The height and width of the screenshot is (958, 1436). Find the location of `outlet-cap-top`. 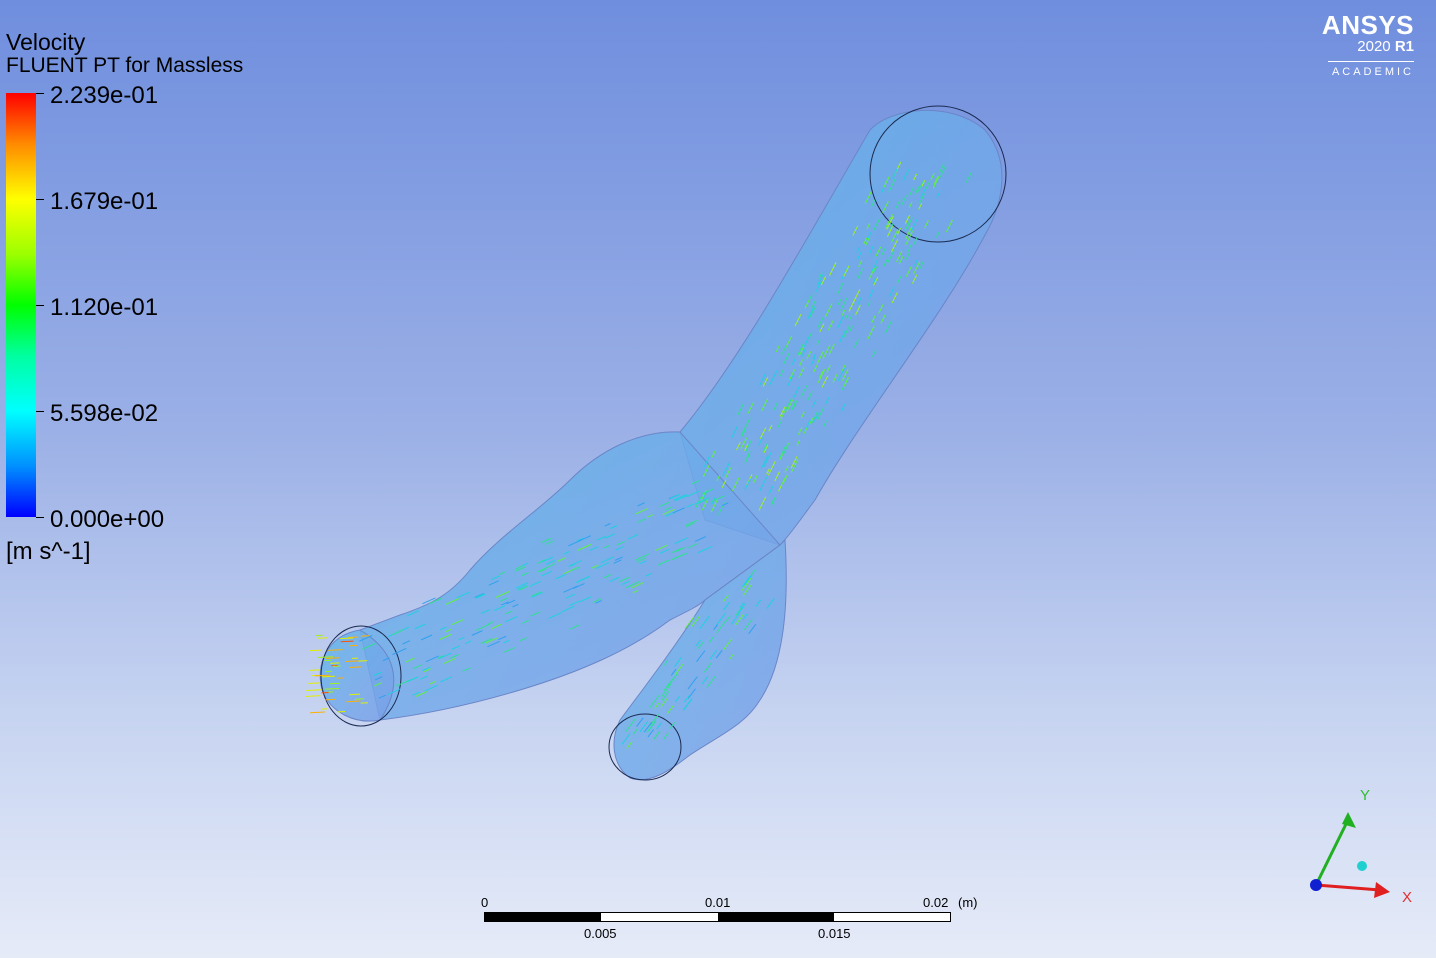

outlet-cap-top is located at coordinates (938, 174).